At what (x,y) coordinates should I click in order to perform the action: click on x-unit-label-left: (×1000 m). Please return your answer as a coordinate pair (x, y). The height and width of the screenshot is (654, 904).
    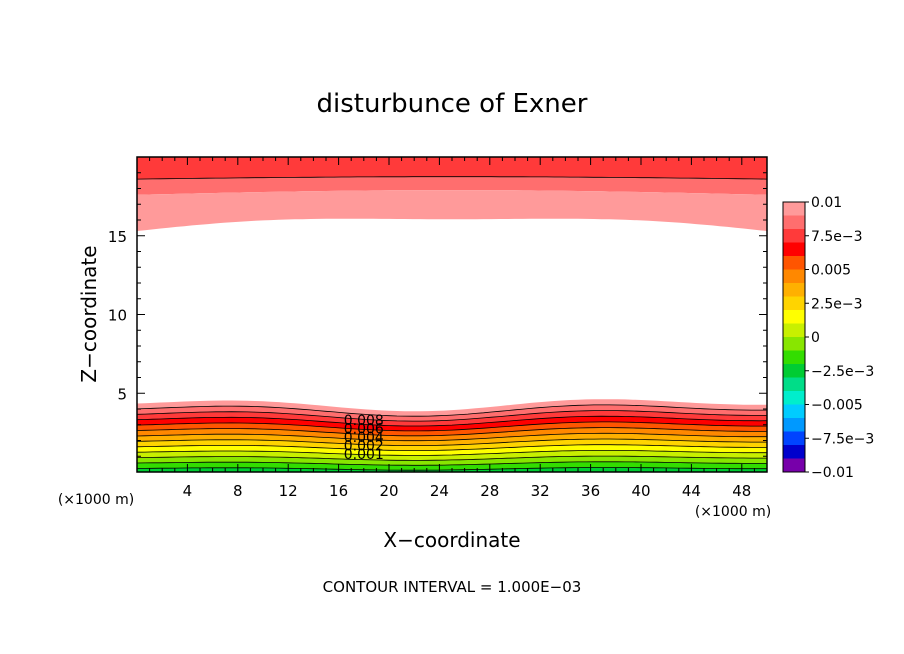
    Looking at the image, I should click on (96, 500).